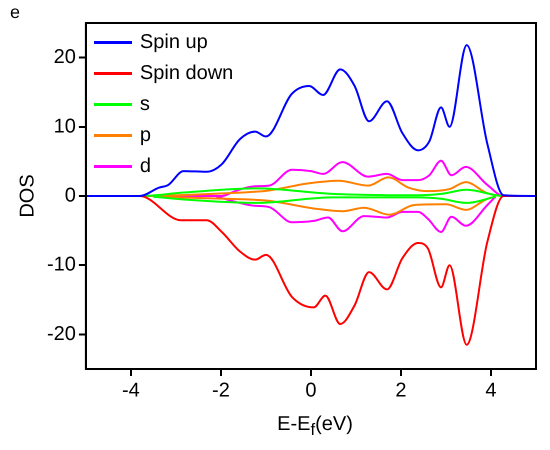 The width and height of the screenshot is (550, 450). Describe the element at coordinates (187, 73) in the screenshot. I see `legend-label: Spin down` at that location.